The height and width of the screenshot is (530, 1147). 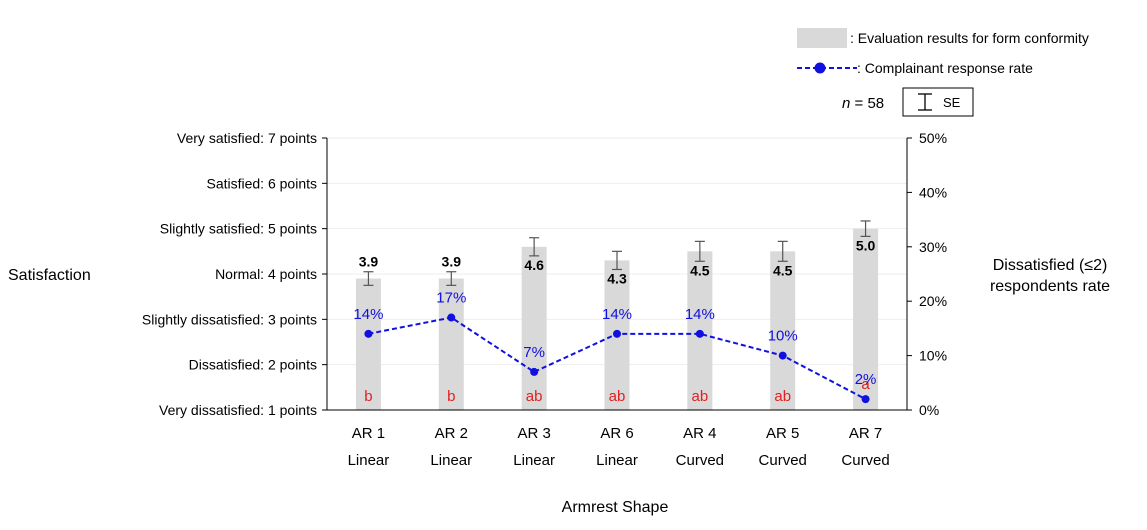 I want to click on left-tick-label: Slightly dissatisfied: 3 points, so click(x=229, y=319).